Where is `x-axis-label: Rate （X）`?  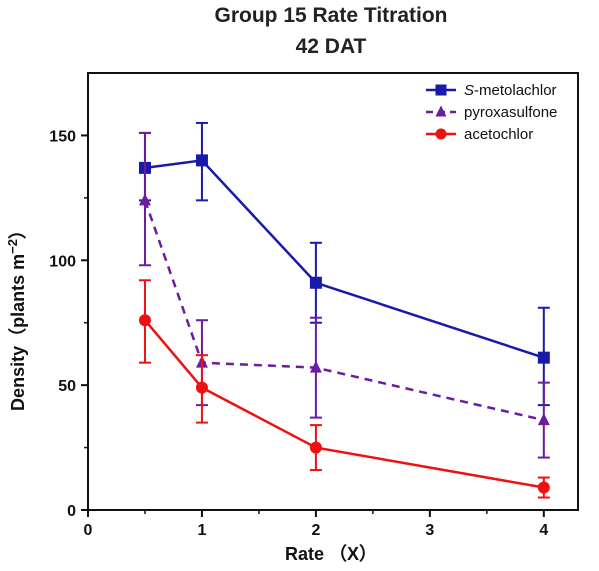
x-axis-label: Rate （X） is located at coordinates (331, 554).